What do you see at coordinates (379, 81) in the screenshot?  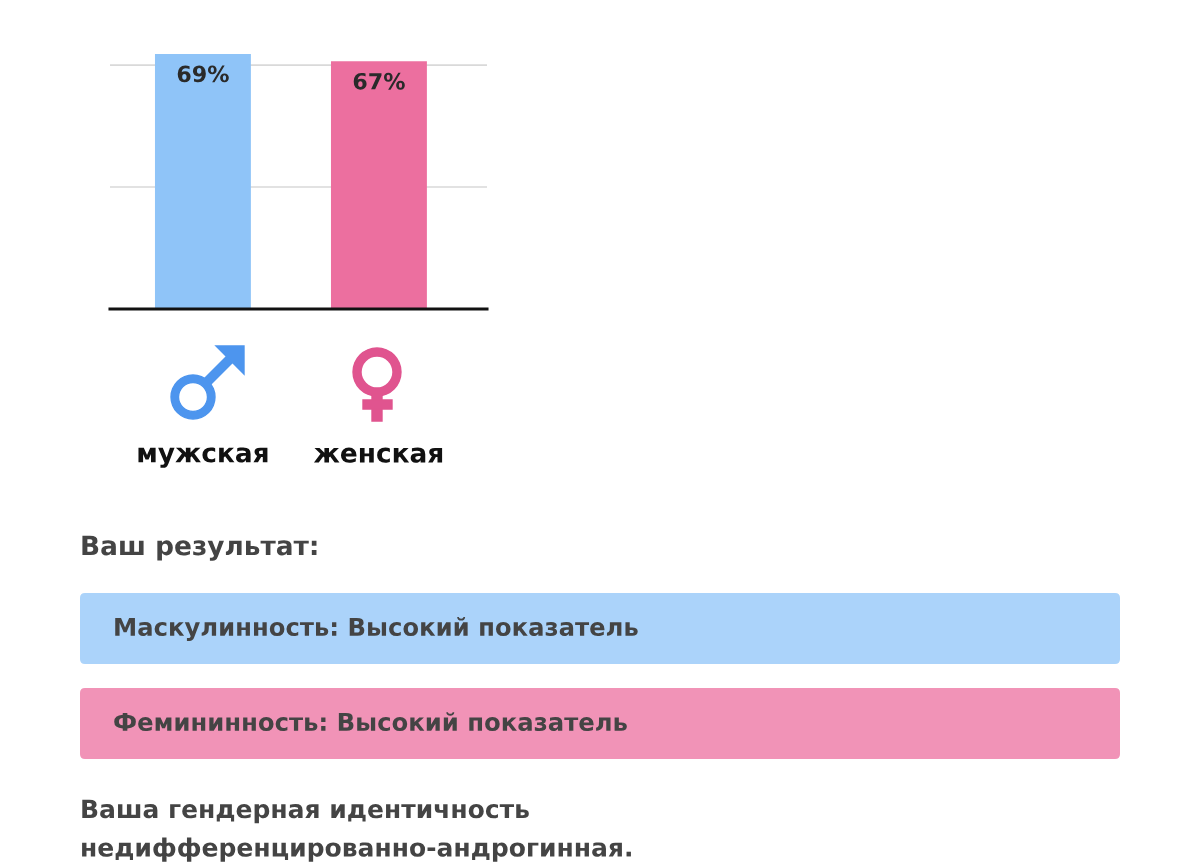 I see `data-label: 67%` at bounding box center [379, 81].